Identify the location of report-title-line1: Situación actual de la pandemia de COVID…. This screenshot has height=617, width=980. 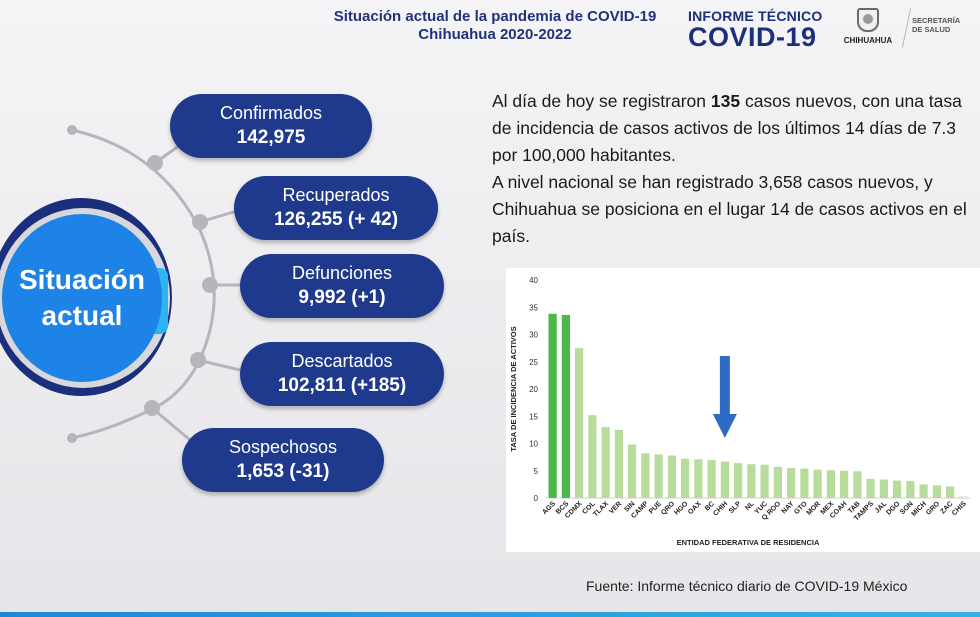
(495, 16).